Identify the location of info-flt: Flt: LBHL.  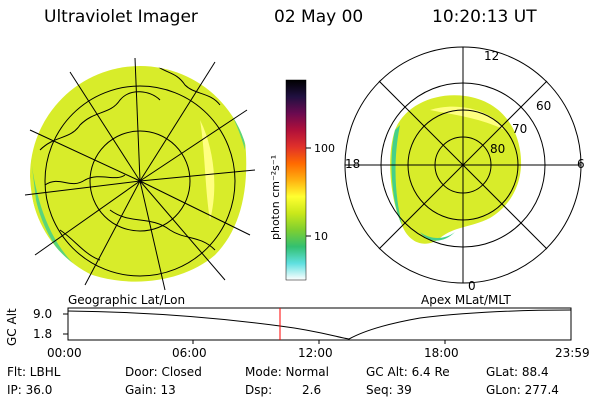
(34, 372).